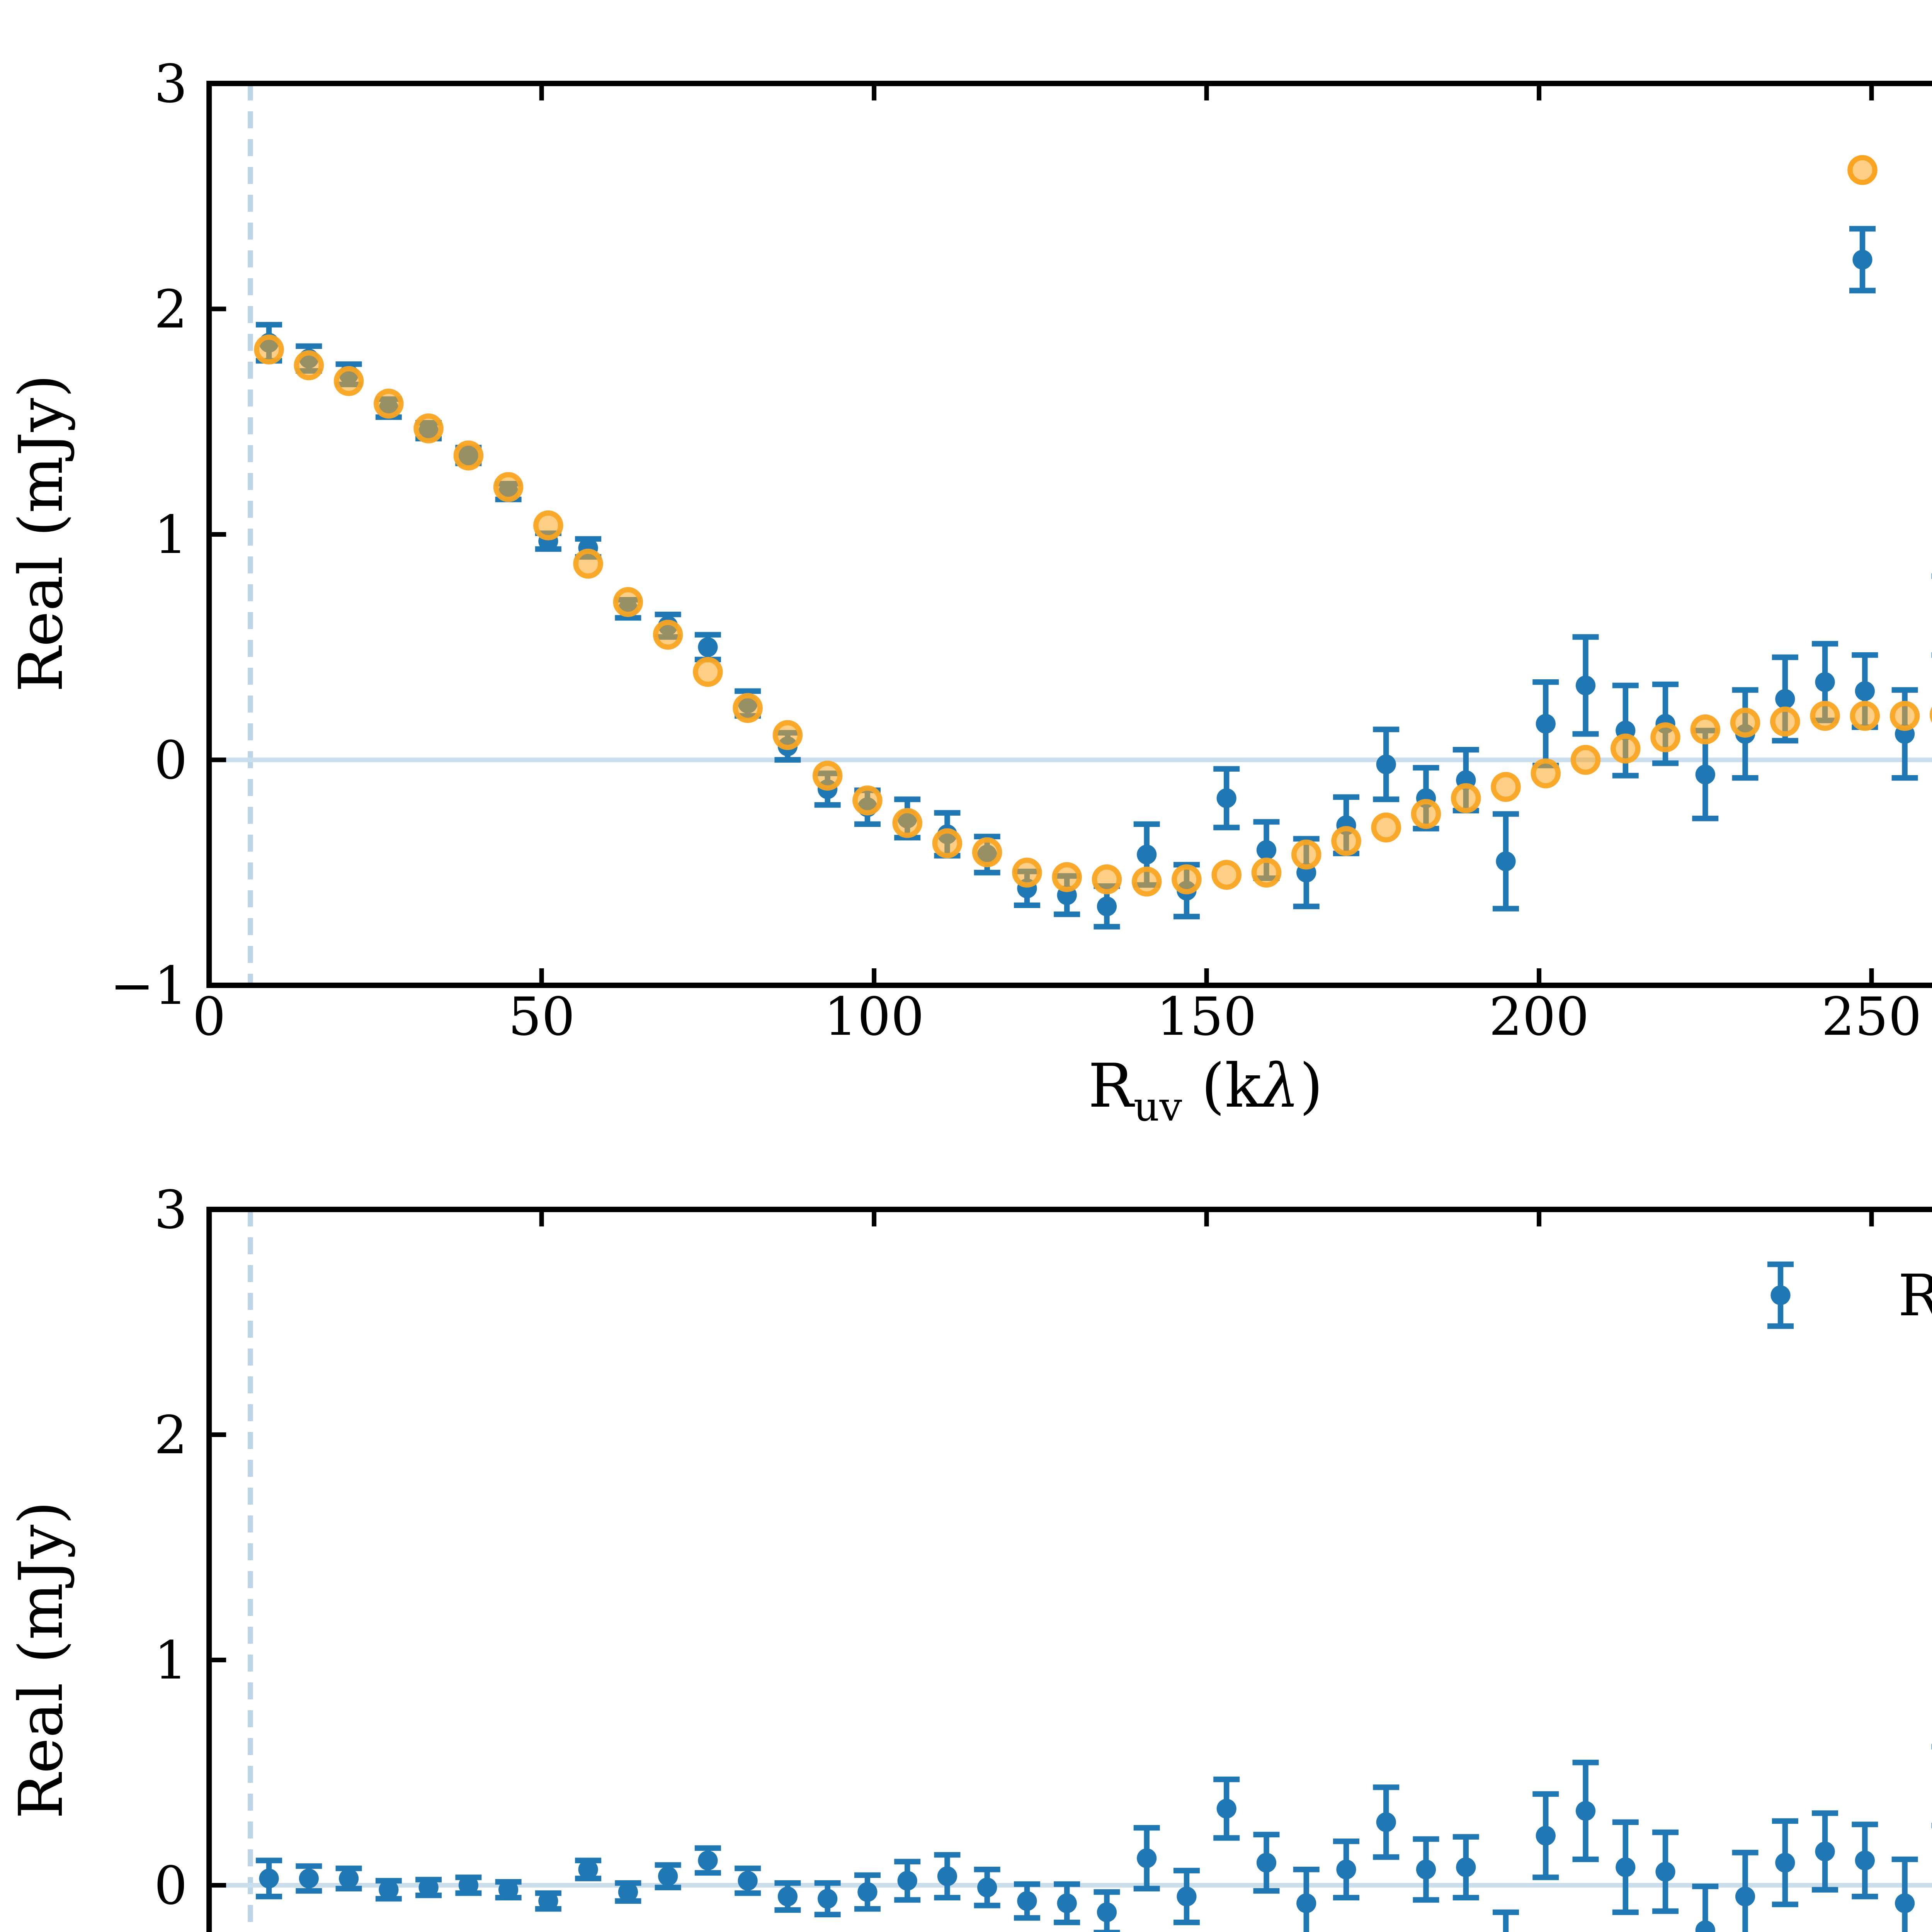 The height and width of the screenshot is (1932, 1932). I want to click on bottom-legend: Residuals, so click(1850, 1295).